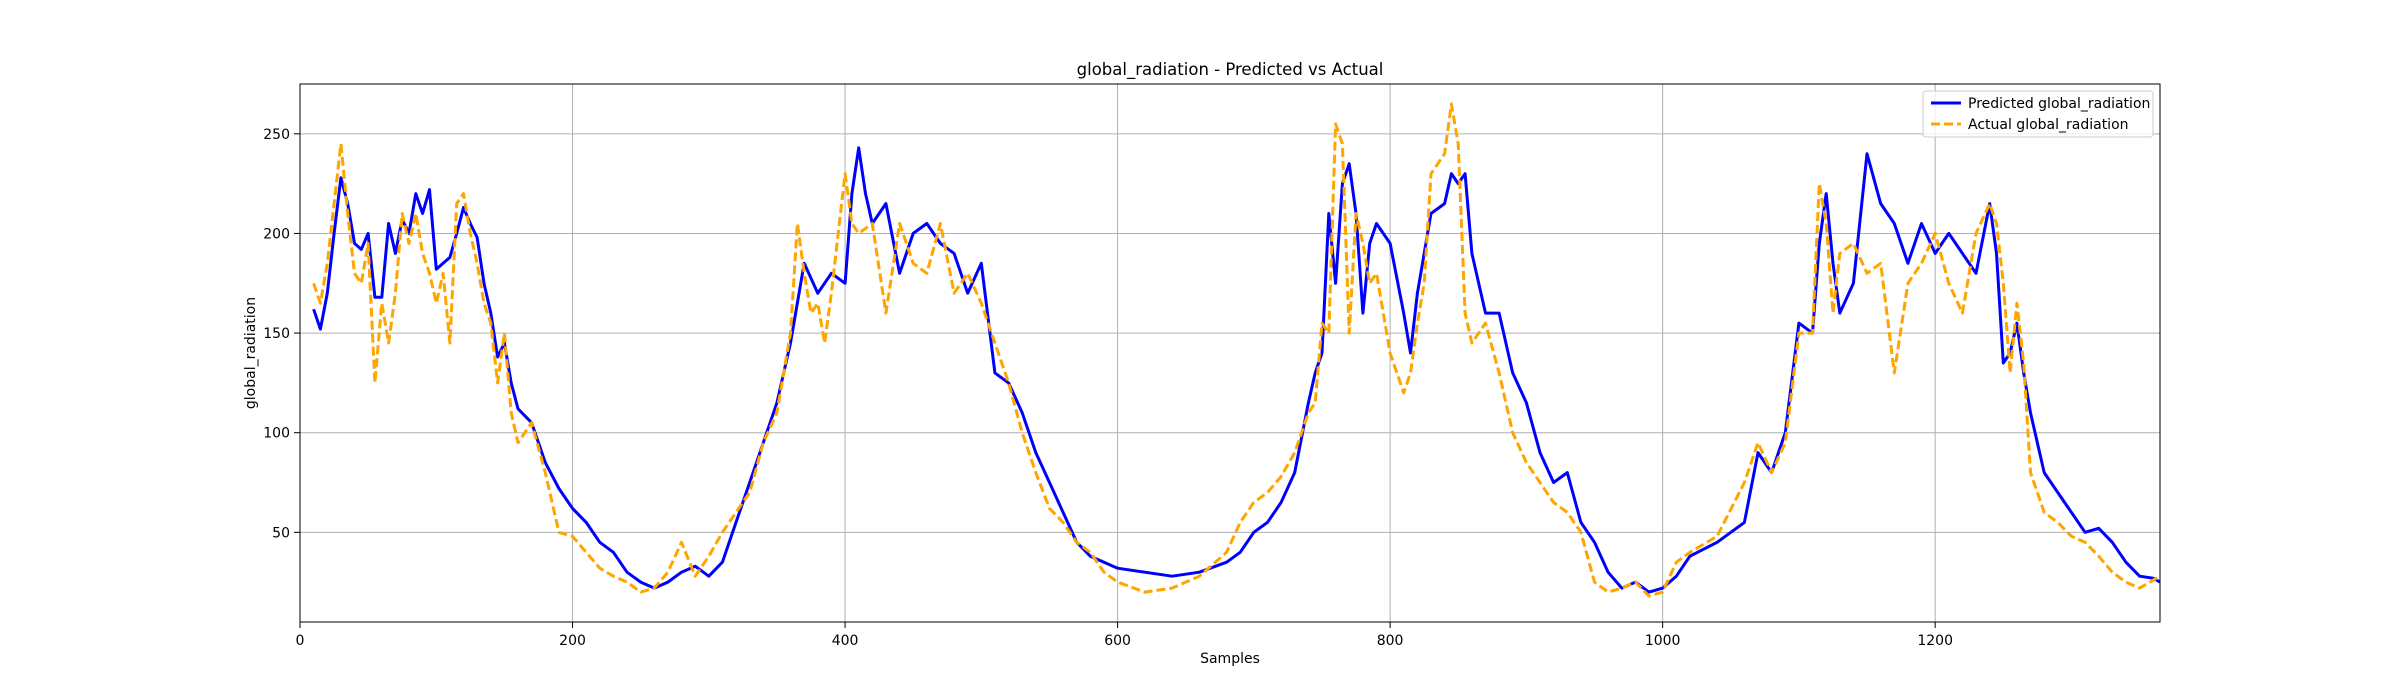 The height and width of the screenshot is (700, 2400). I want to click on x-tick-label: 600, so click(1117, 641).